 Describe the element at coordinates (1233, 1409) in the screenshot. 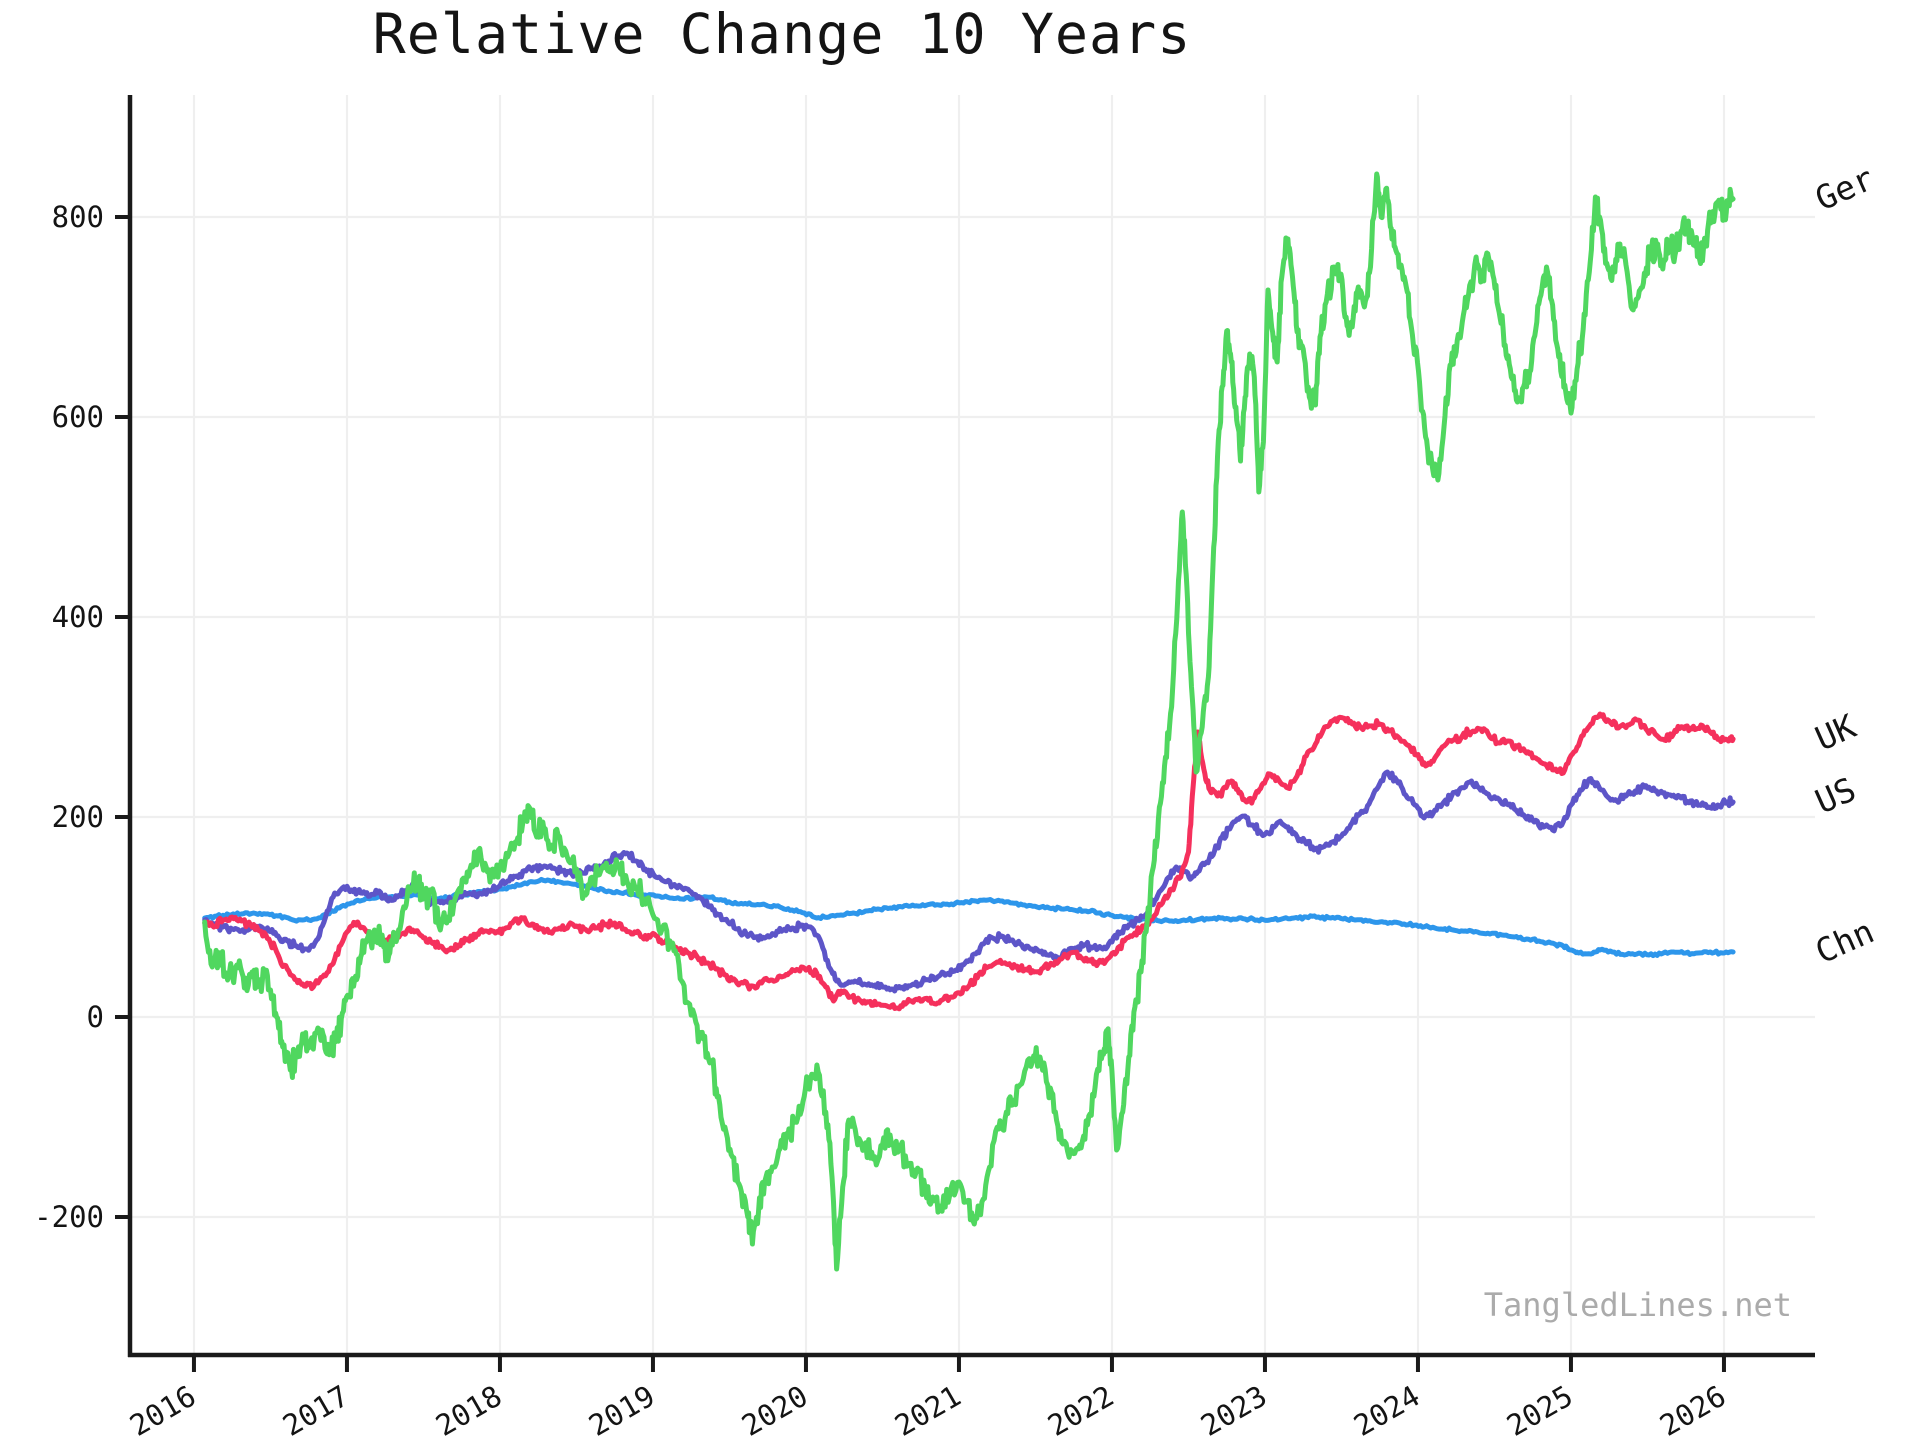

I see `x-tick-label: 2023` at that location.